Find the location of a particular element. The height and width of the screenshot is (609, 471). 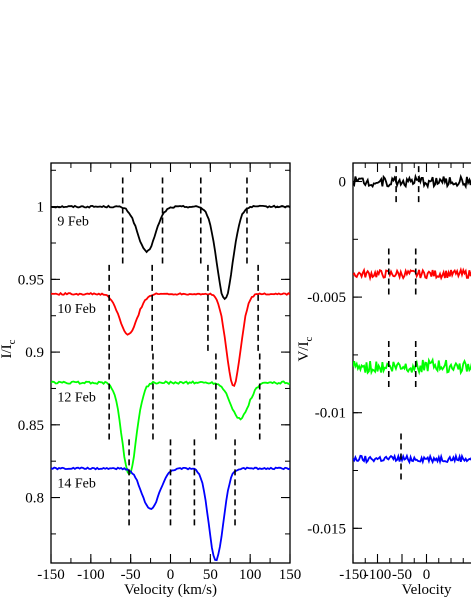

series-label: 12 Feb is located at coordinates (76, 398).